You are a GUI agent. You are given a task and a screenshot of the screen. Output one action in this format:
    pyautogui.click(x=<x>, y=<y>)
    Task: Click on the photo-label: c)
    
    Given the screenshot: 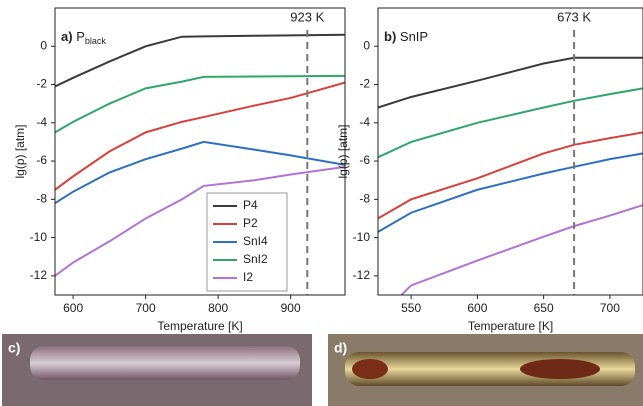 What is the action you would take?
    pyautogui.click(x=14, y=348)
    